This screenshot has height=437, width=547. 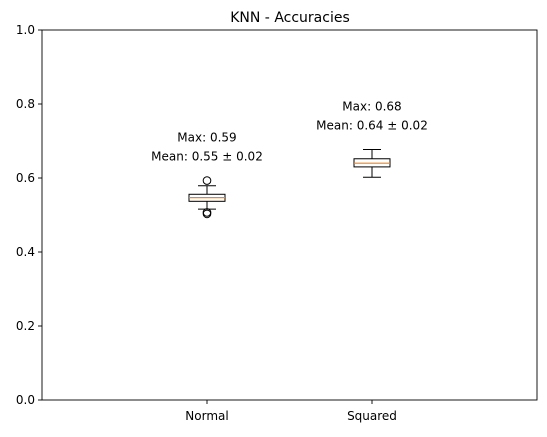 I want to click on y-tick-label: 0.0, so click(x=25, y=400).